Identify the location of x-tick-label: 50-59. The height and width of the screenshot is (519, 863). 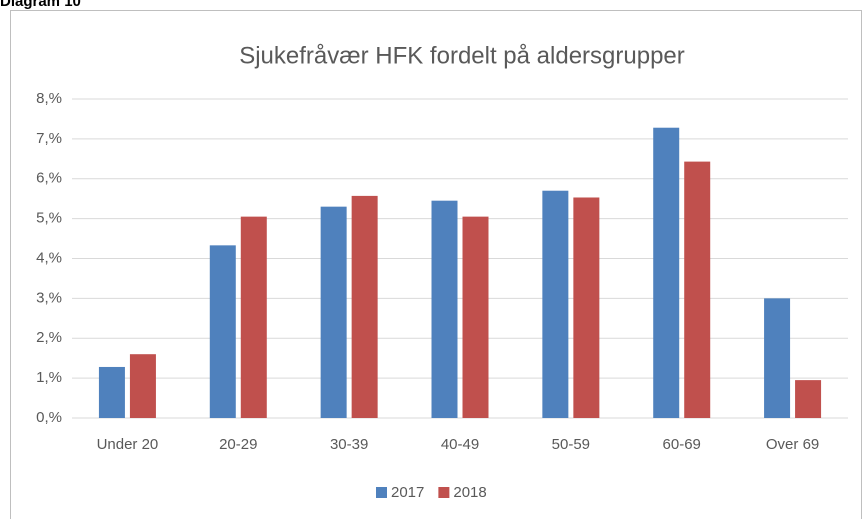
(571, 444).